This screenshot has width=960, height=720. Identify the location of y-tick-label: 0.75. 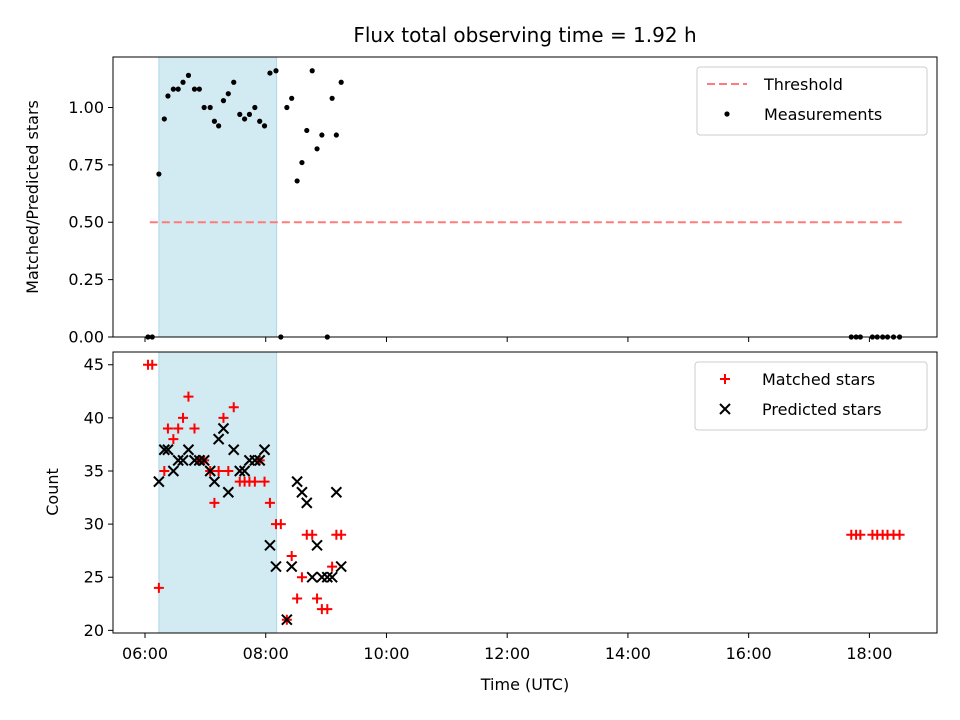
(86, 164).